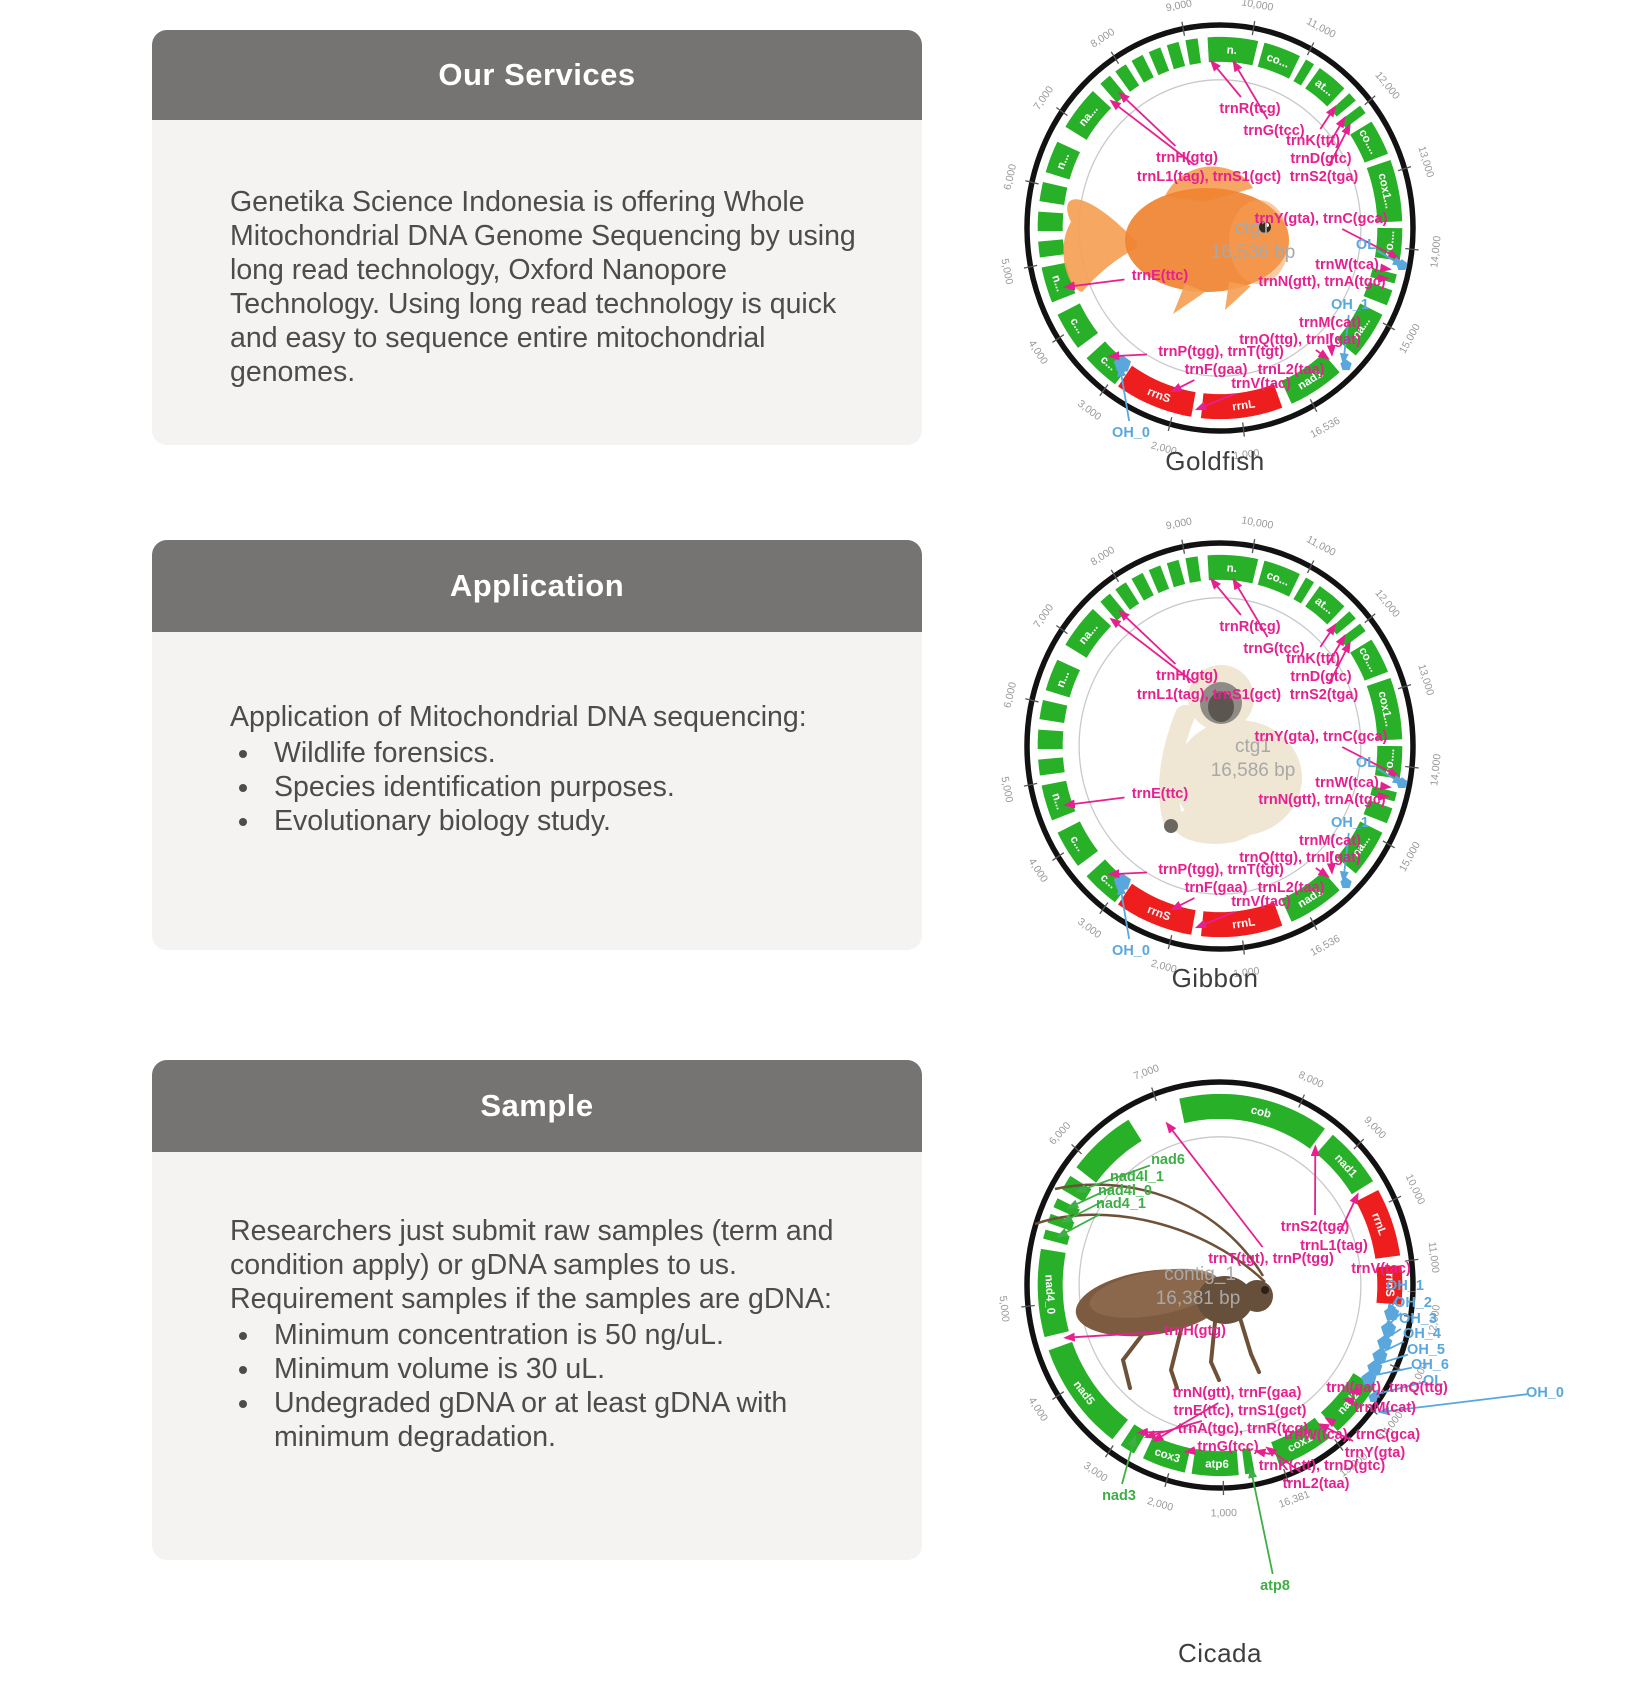 This screenshot has width=1647, height=1701. Describe the element at coordinates (1410, 857) in the screenshot. I see `tick-label: 15,000` at that location.